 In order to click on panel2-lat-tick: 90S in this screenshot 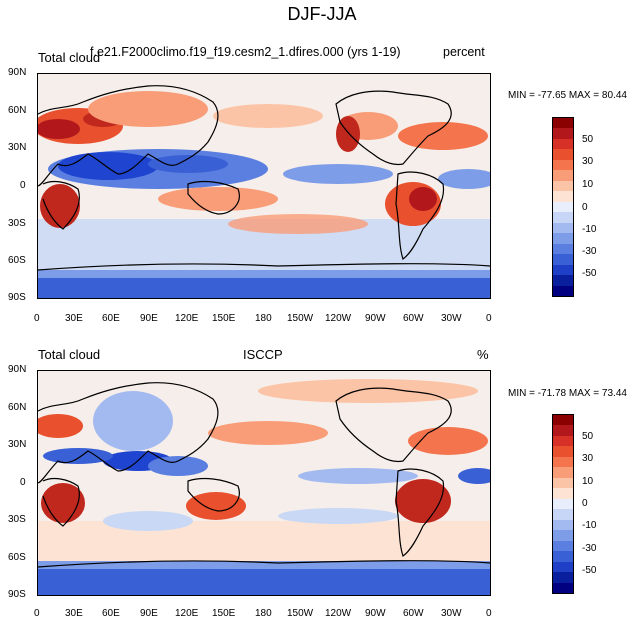, I will do `click(17, 594)`.